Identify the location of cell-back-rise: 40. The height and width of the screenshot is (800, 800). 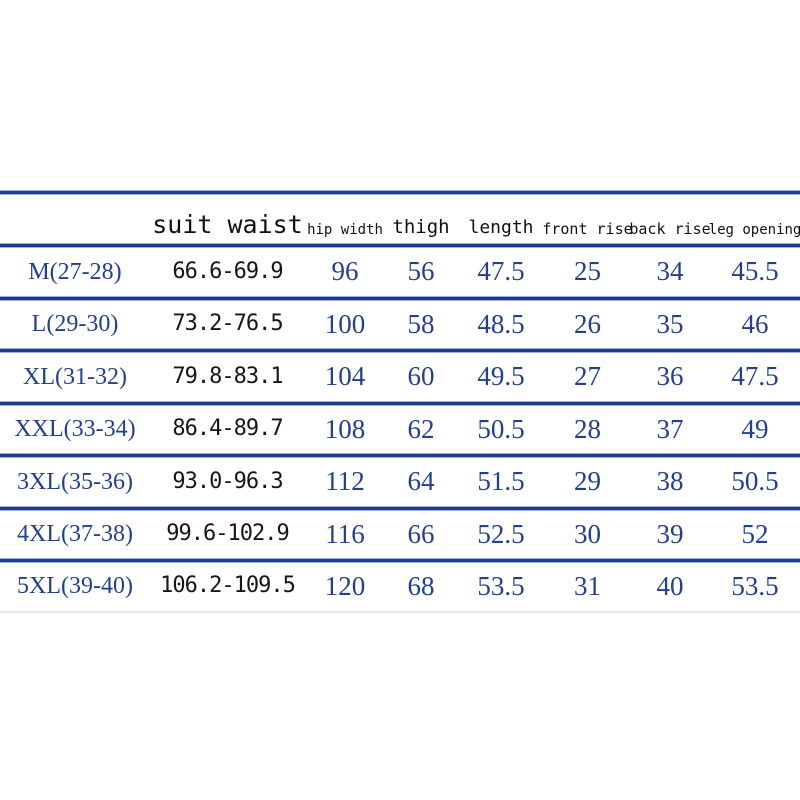
(670, 585).